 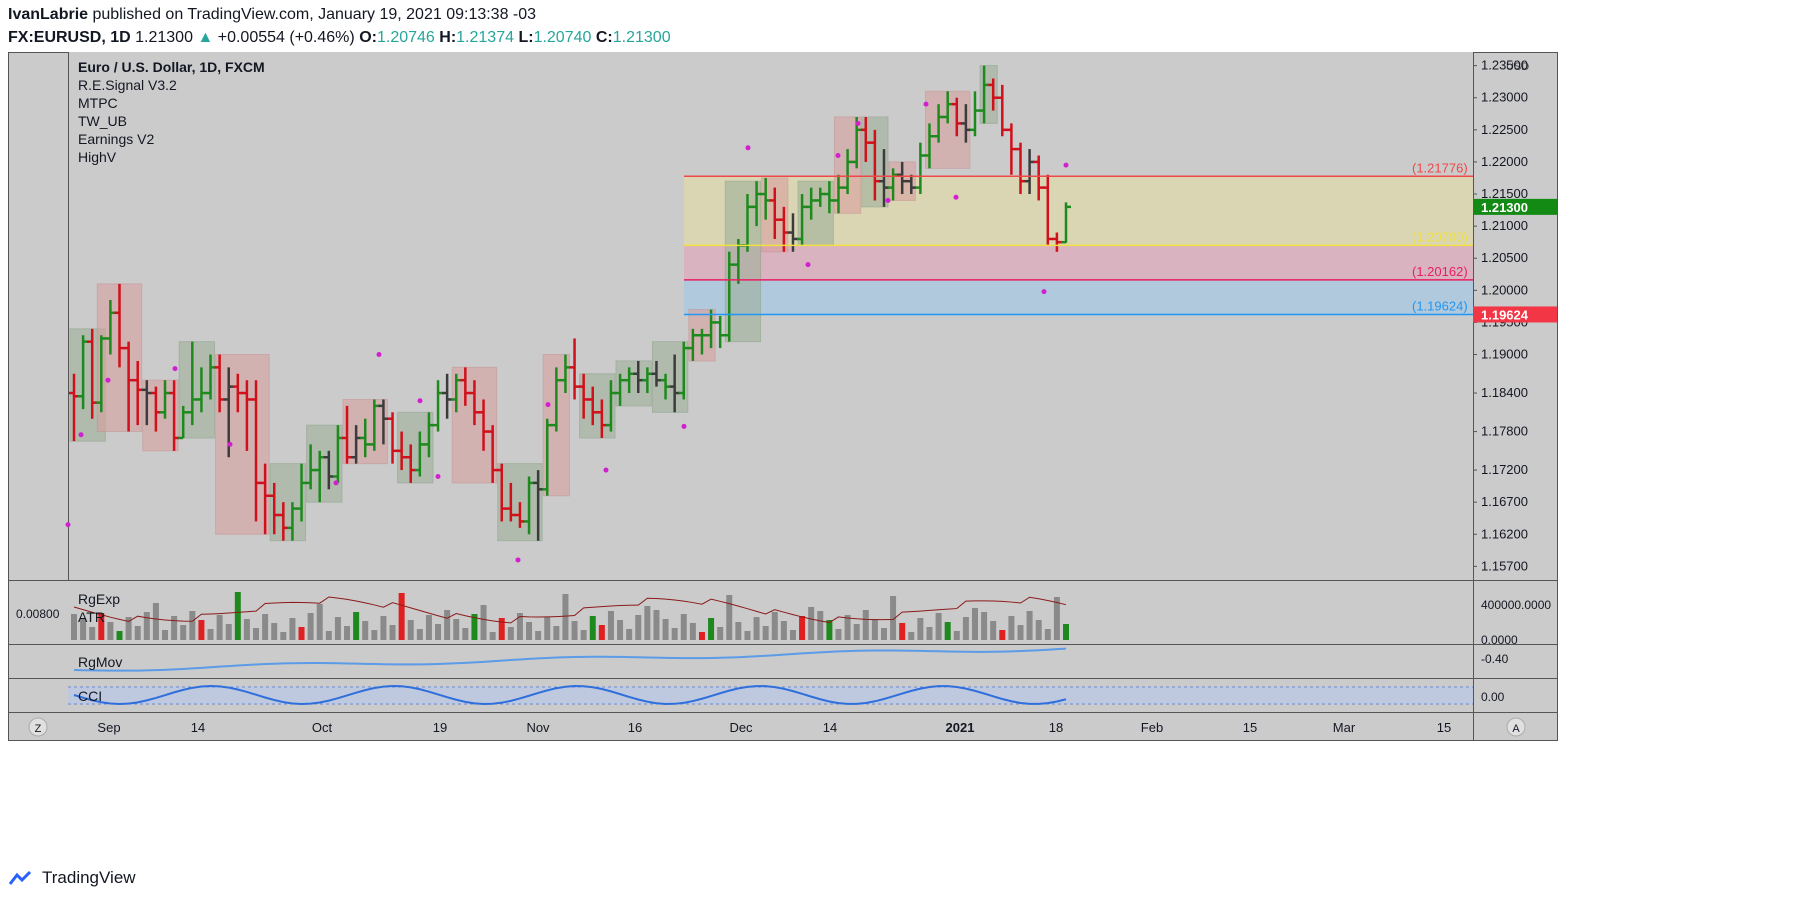 What do you see at coordinates (1440, 236) in the screenshot?
I see `level-label: (1.20700)` at bounding box center [1440, 236].